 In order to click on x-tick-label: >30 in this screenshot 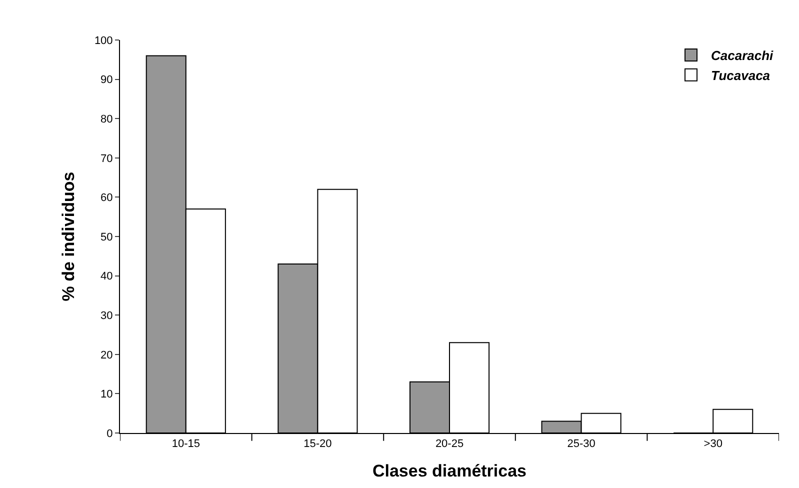, I will do `click(713, 444)`.